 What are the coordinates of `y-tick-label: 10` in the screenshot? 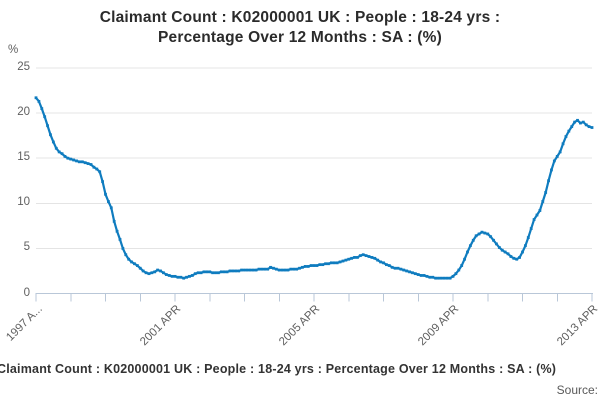 It's located at (23, 202).